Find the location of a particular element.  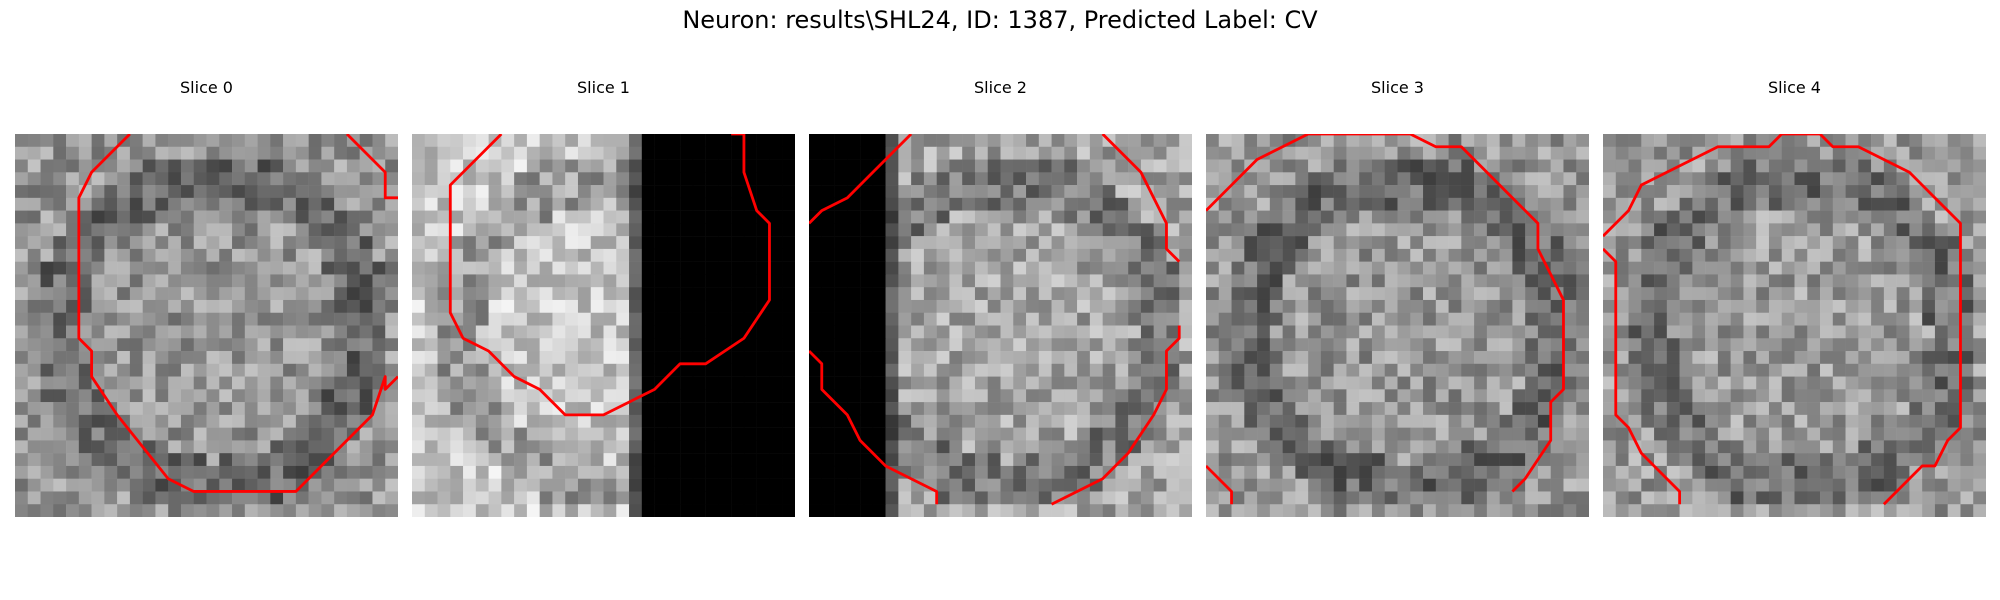

slice-title: Slice 1 is located at coordinates (603, 87).